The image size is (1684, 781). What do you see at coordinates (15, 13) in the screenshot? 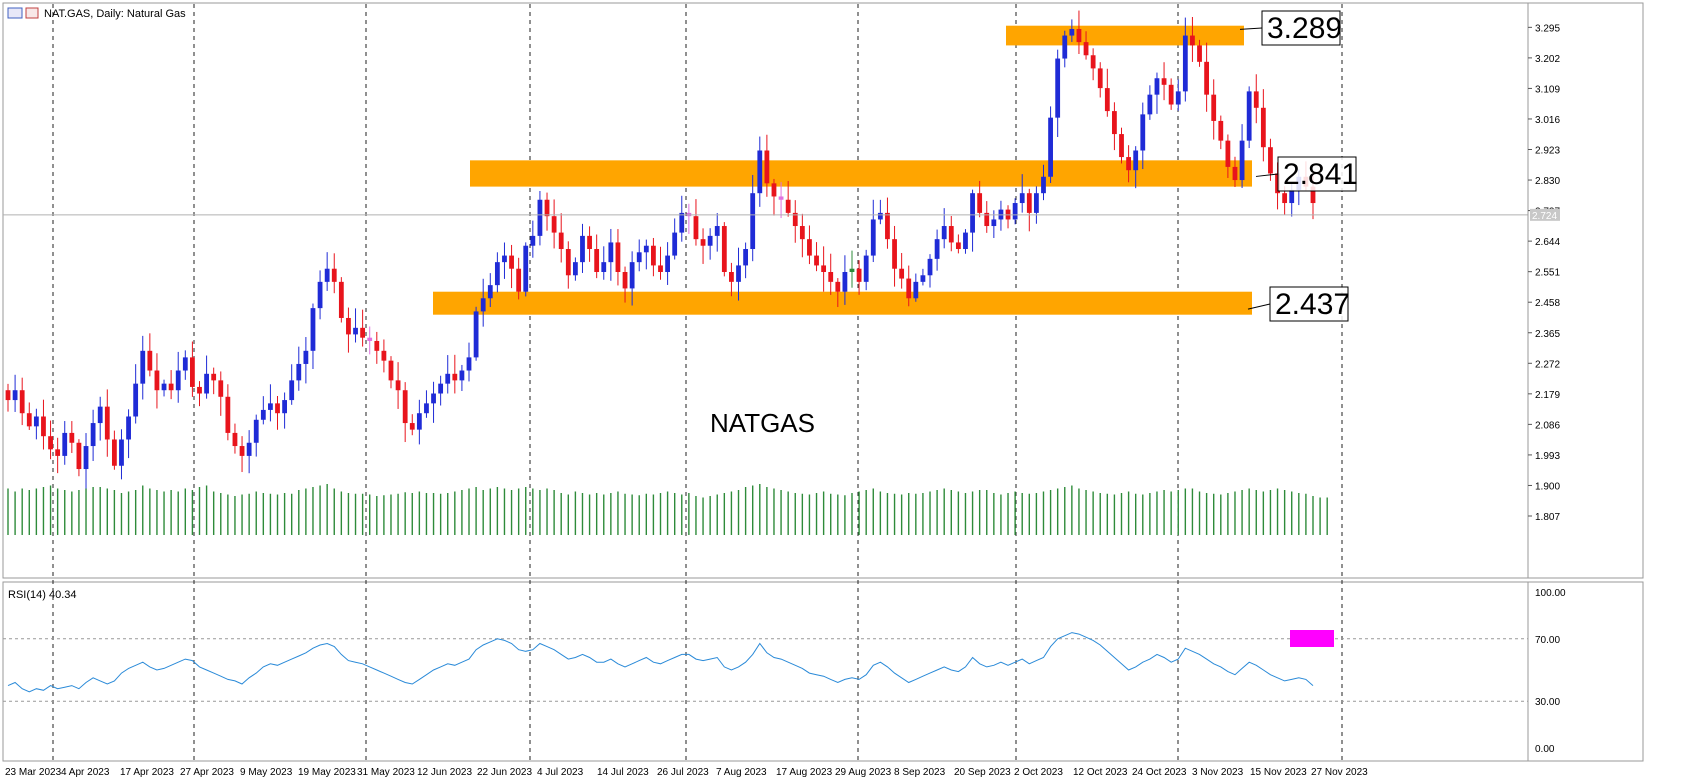
I see `chart-type-icon` at bounding box center [15, 13].